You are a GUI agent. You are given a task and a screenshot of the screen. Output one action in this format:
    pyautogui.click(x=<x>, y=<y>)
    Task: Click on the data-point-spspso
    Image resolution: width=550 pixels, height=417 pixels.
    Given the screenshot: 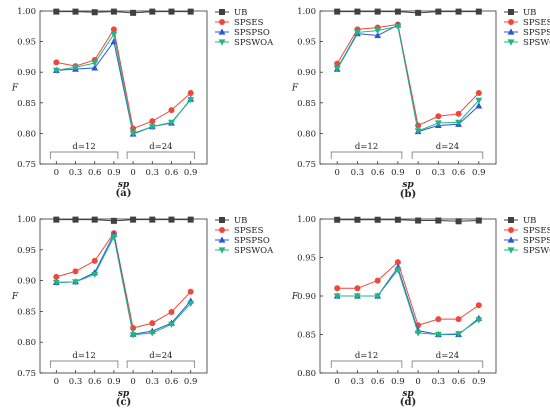 What is the action you would take?
    pyautogui.click(x=479, y=105)
    